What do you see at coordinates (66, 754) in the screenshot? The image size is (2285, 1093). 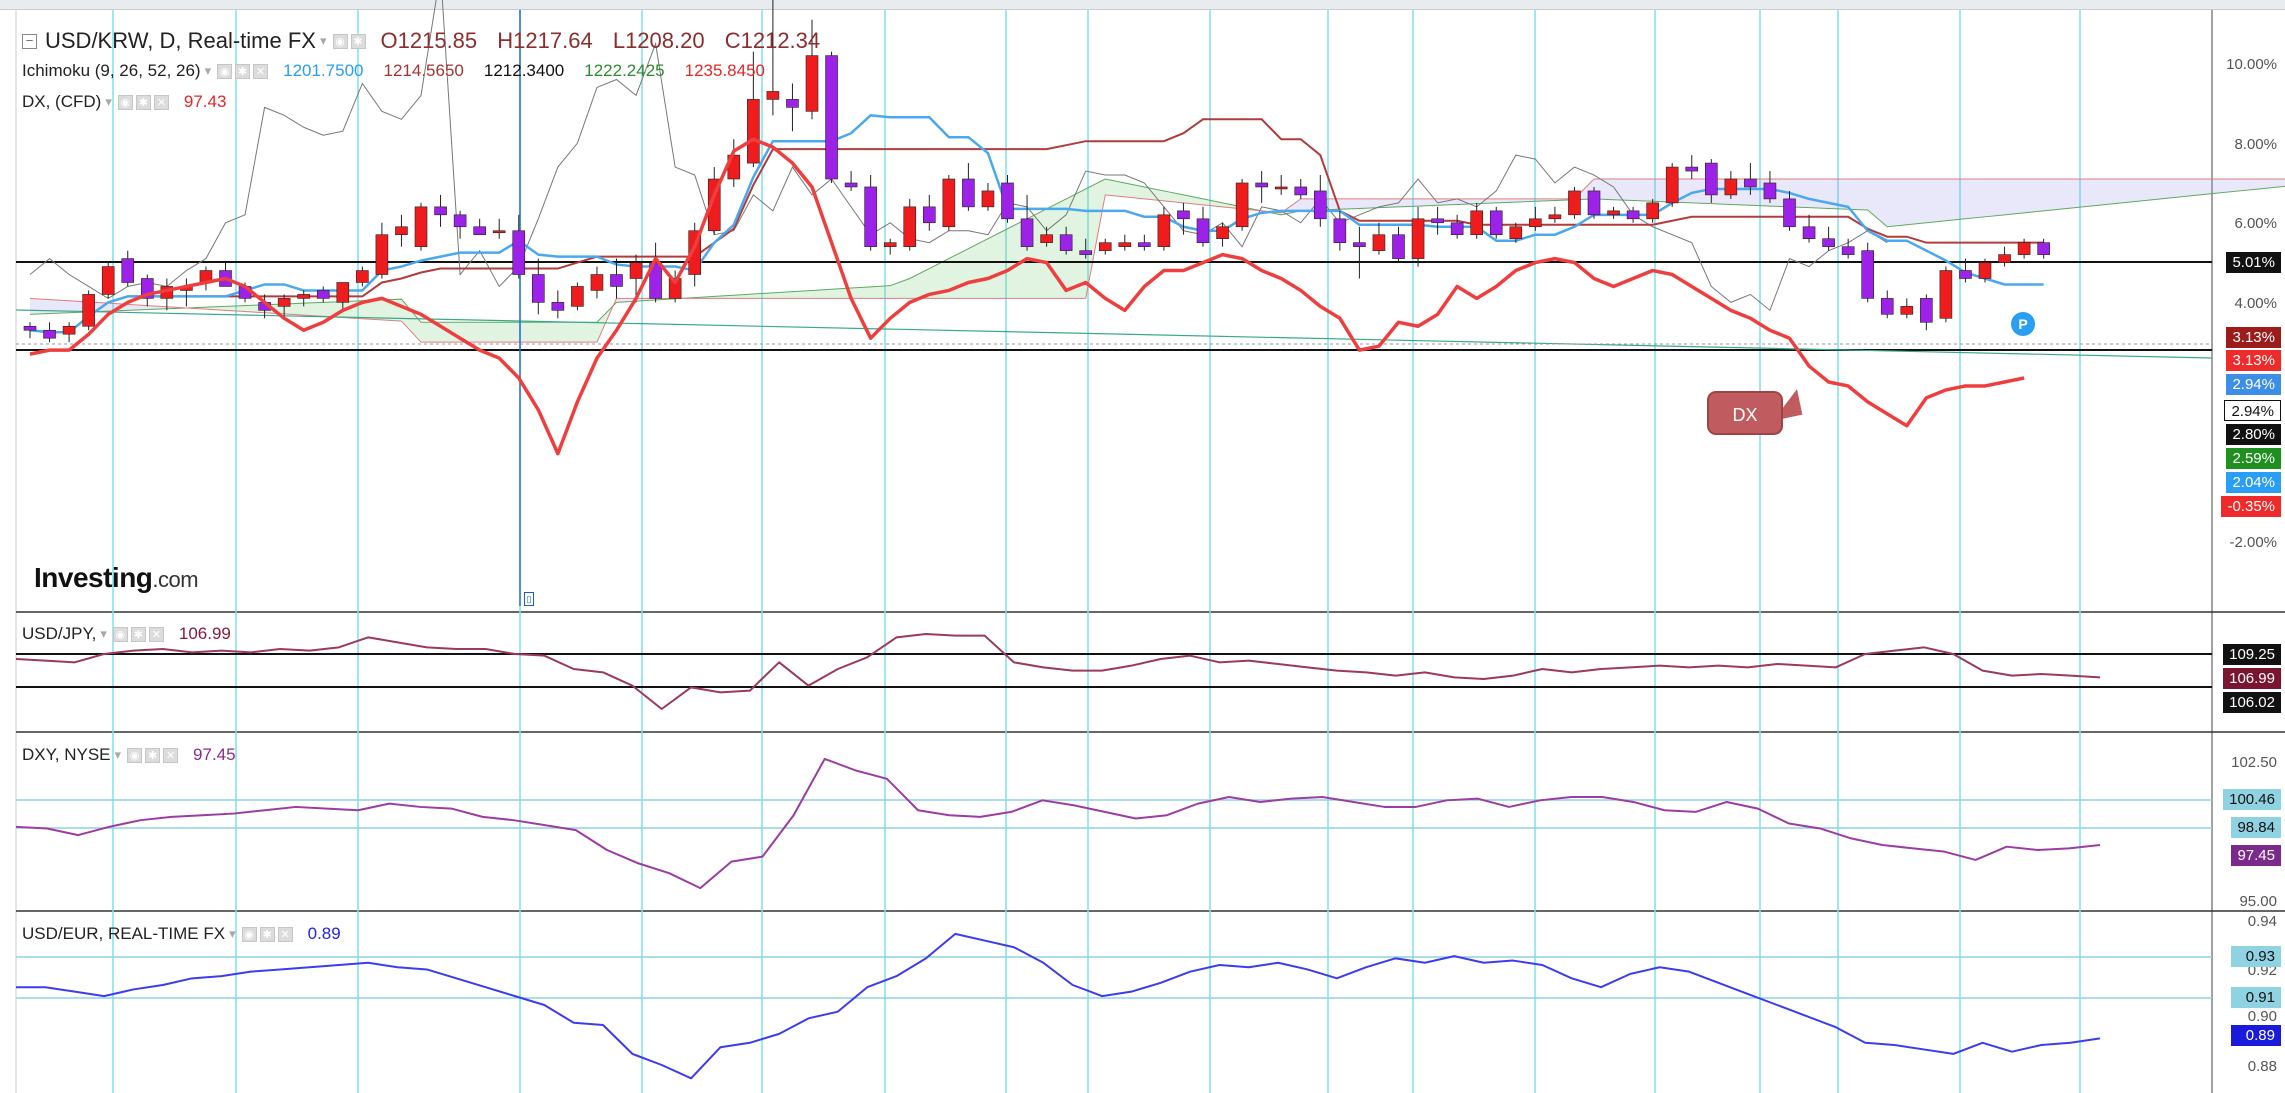 I see `dxy-title: DXY, NYSE` at bounding box center [66, 754].